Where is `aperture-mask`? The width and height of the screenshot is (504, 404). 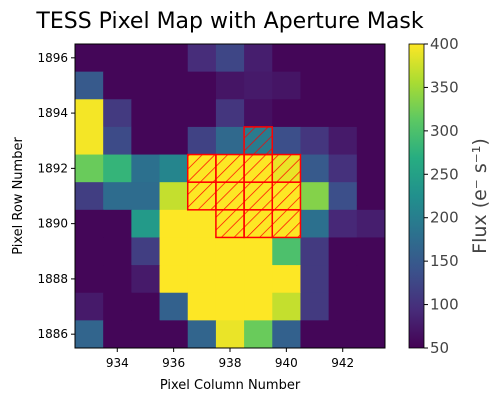 aperture-mask is located at coordinates (244, 182).